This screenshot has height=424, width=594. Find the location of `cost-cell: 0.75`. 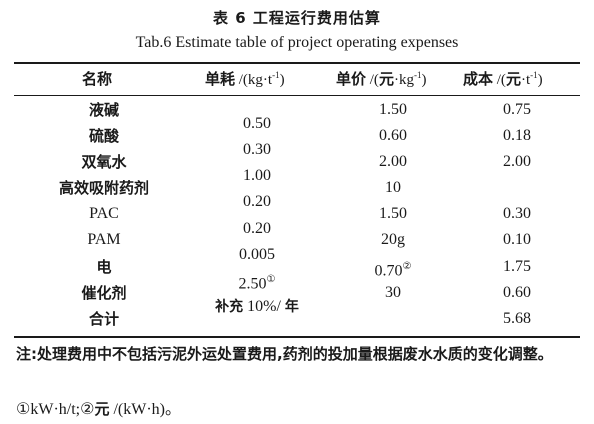

cost-cell: 0.75 is located at coordinates (517, 109).